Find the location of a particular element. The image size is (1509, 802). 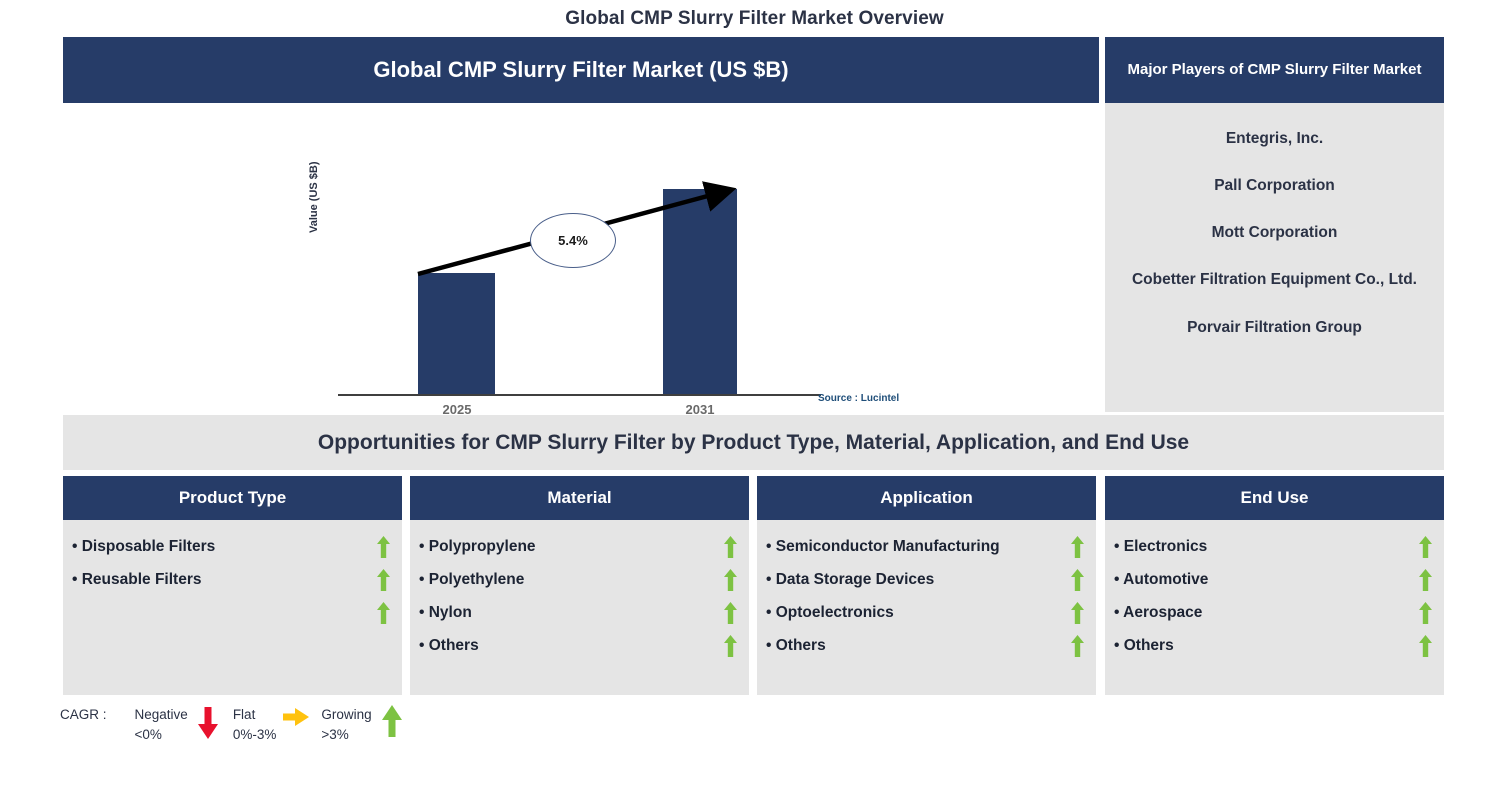

category-header: Application is located at coordinates (926, 498).